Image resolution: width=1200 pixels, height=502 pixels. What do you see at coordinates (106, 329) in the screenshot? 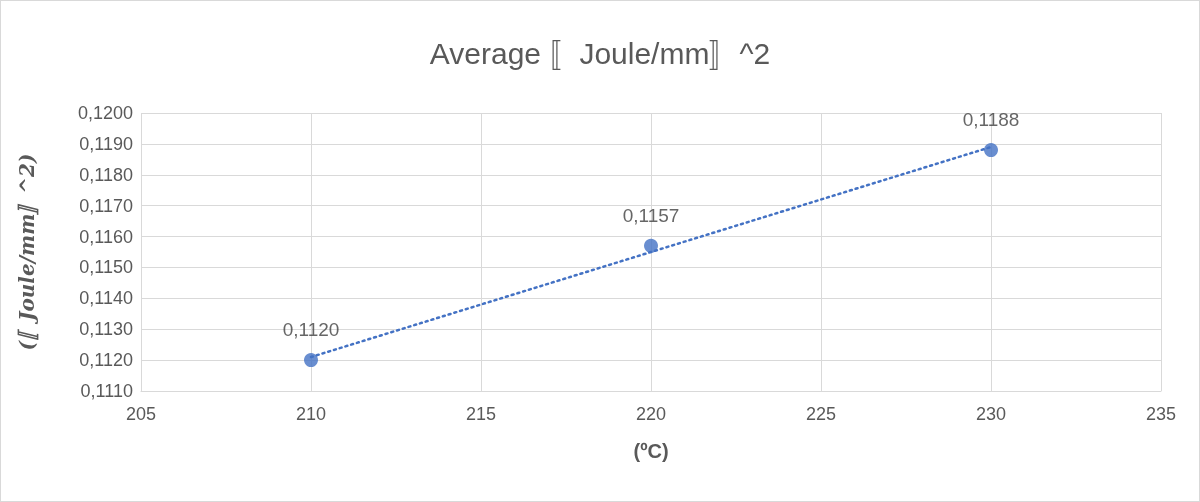
I see `y-tick-label: 0,1130` at bounding box center [106, 329].